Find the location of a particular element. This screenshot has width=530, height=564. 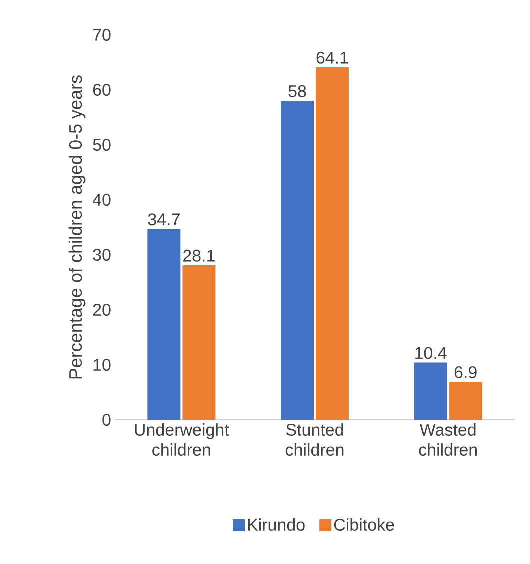

legend-label: Cibitoke is located at coordinates (364, 525).